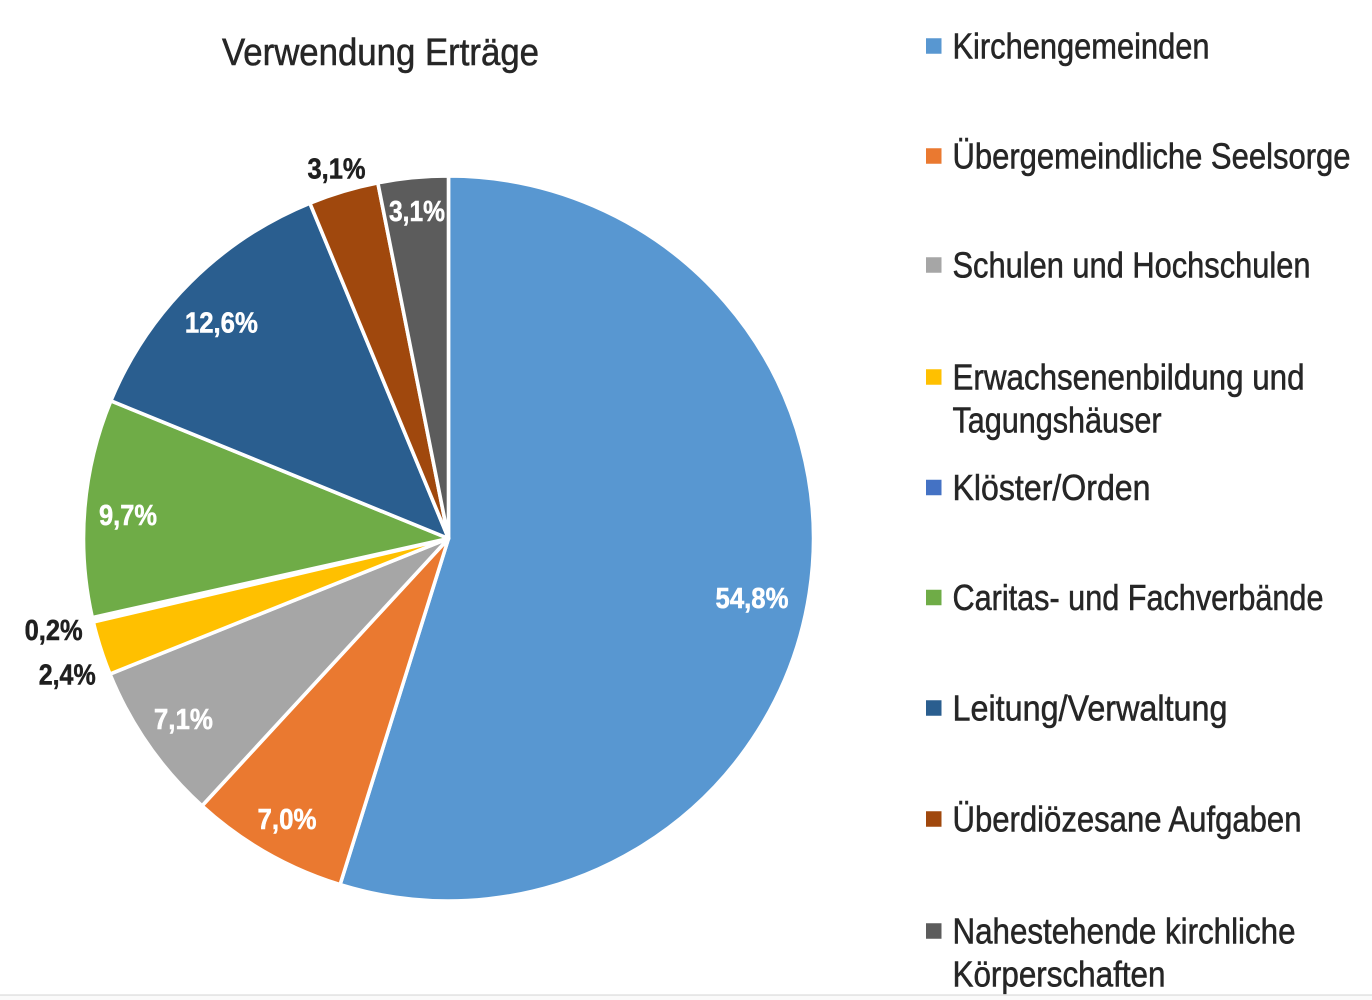  I want to click on svg-text: Körperschaften, so click(1059, 974).